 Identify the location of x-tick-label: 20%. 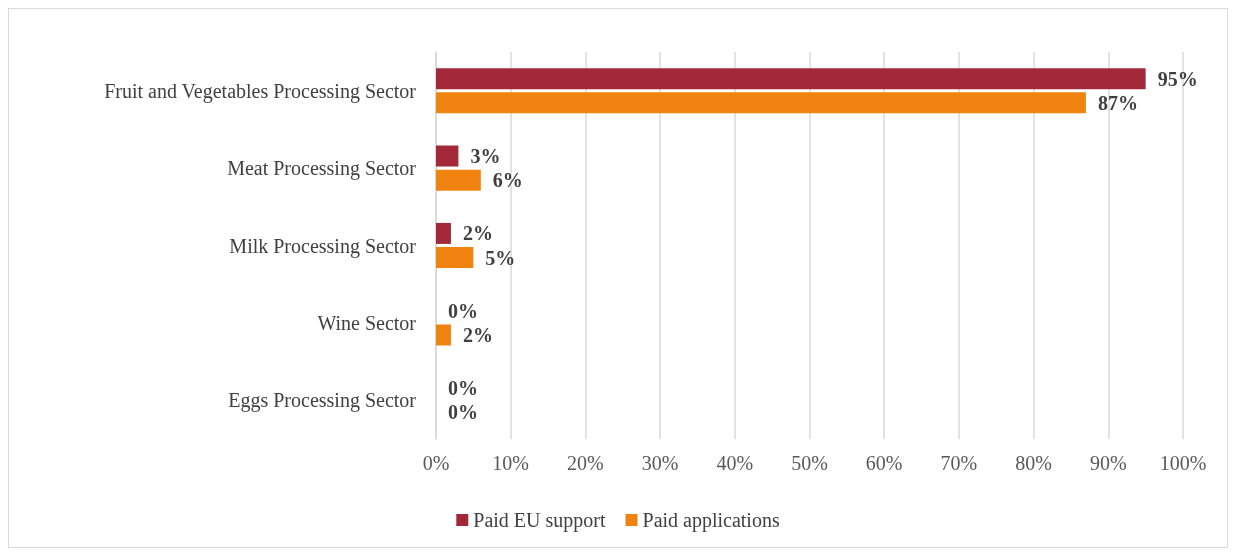
(585, 463).